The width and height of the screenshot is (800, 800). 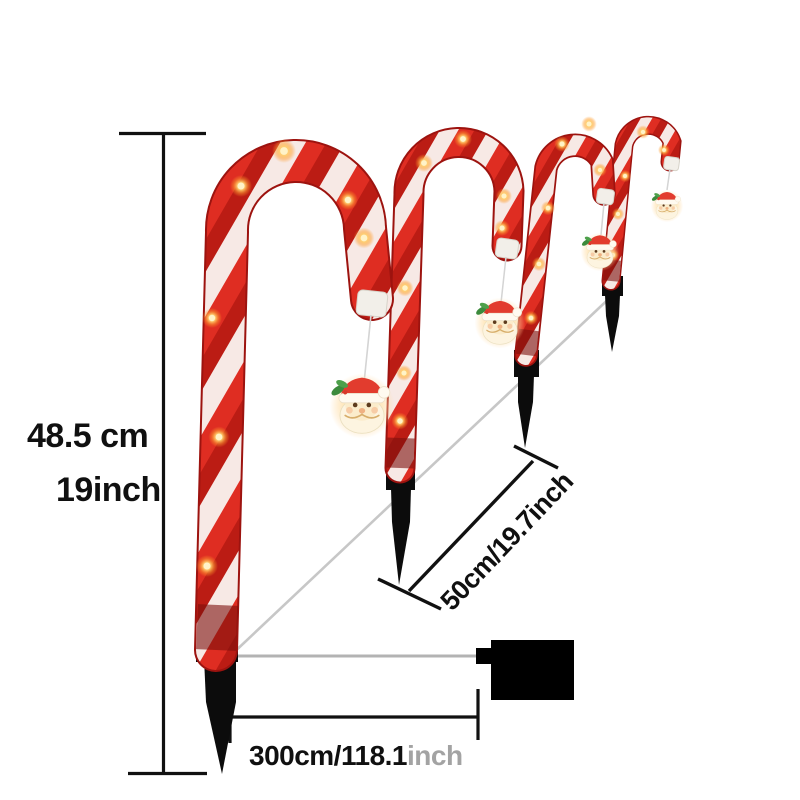 I want to click on total-length-label: 300cm/118.1inch, so click(x=356, y=755).